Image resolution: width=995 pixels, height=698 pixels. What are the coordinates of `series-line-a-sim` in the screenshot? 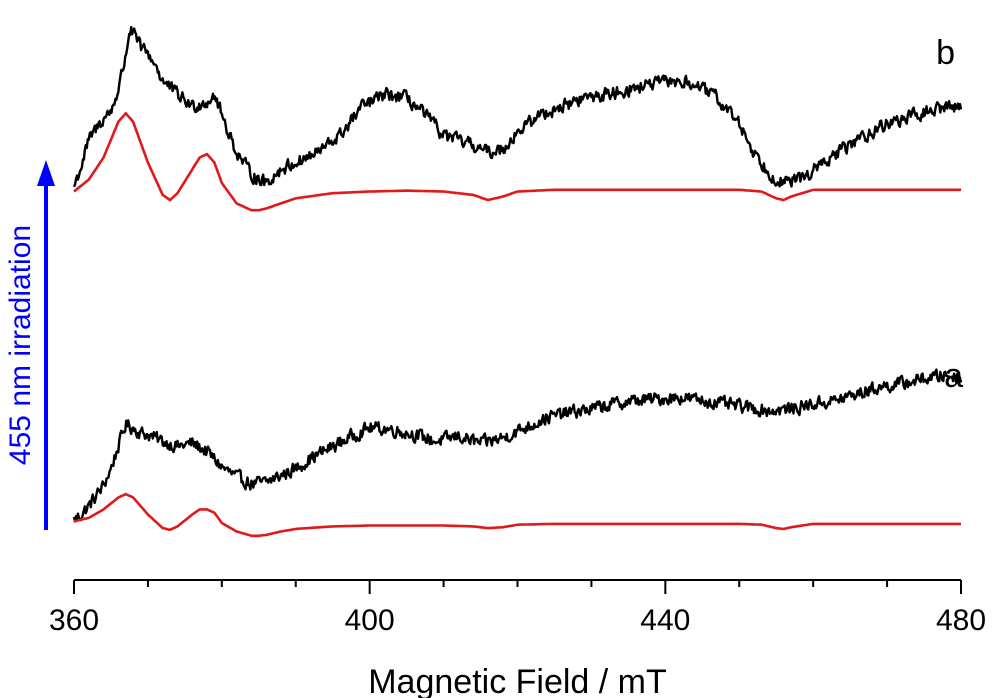 It's located at (517, 515).